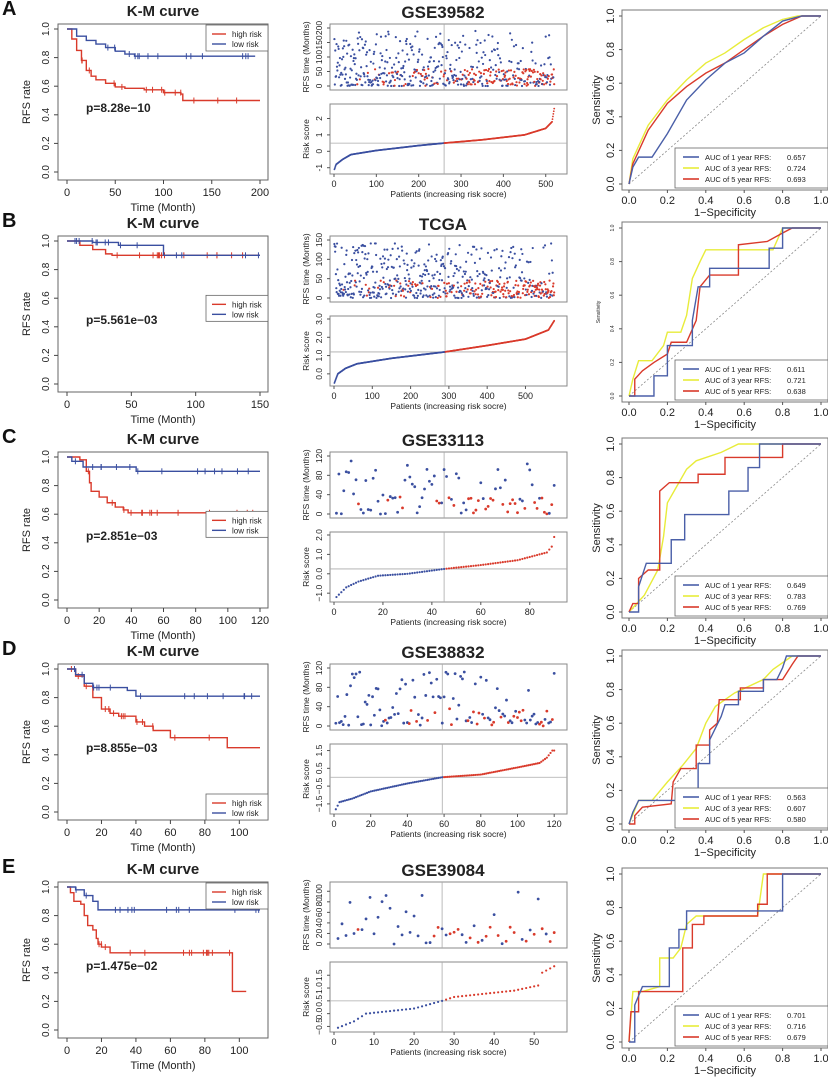 The width and height of the screenshot is (828, 1083). What do you see at coordinates (319, 668) in the screenshot?
I see `time-y-tick-label: 120` at bounding box center [319, 668].